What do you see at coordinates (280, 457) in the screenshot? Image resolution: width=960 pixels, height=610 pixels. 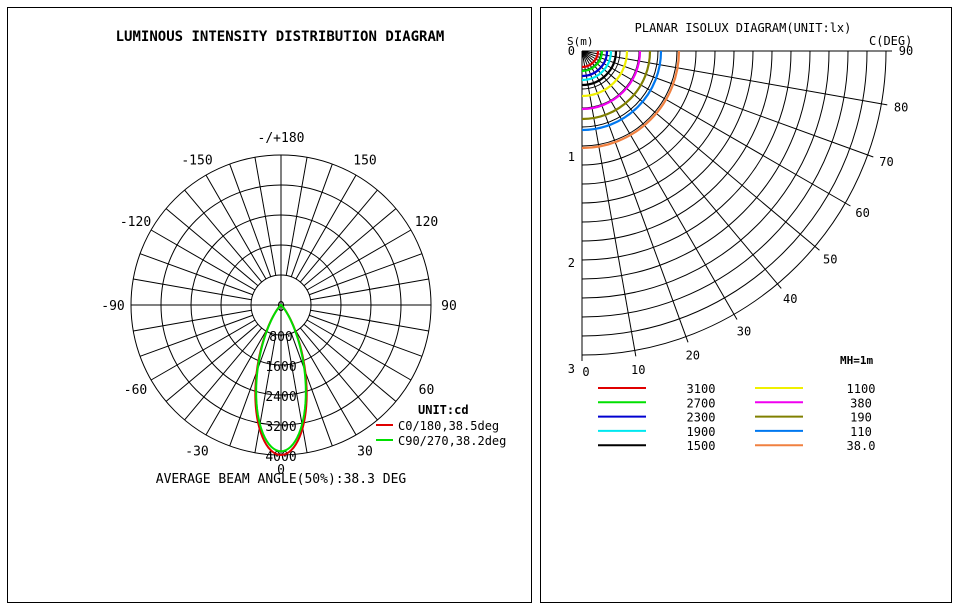 I see `radial-label: 4000` at bounding box center [280, 457].